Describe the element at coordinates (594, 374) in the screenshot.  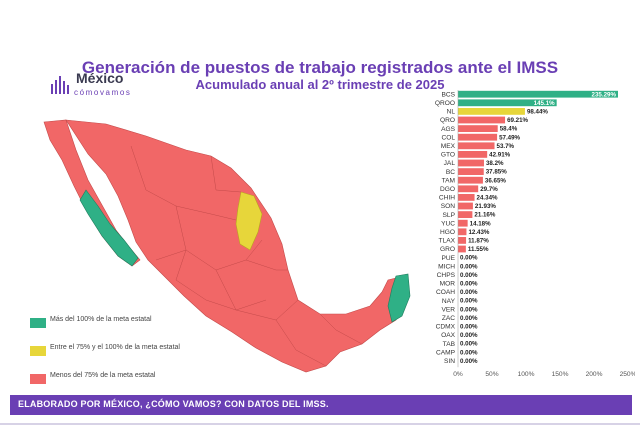
I see `x-tick-label: 200%` at that location.